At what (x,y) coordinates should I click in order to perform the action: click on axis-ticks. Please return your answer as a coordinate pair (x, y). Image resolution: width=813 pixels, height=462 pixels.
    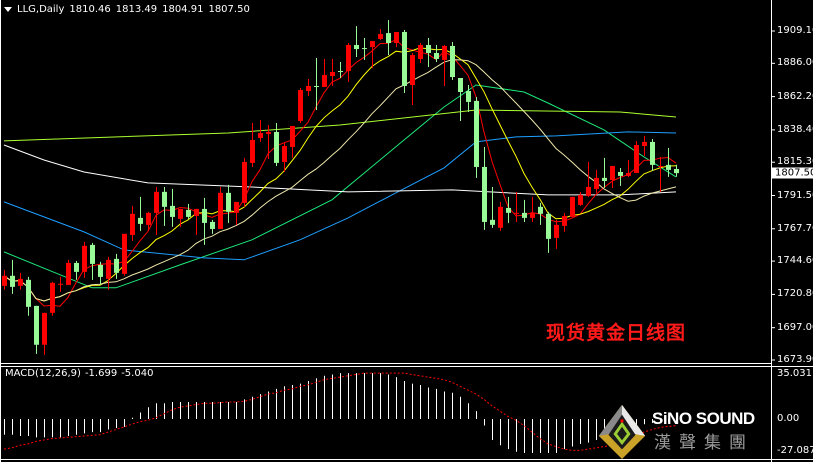
    Looking at the image, I should click on (773, 195).